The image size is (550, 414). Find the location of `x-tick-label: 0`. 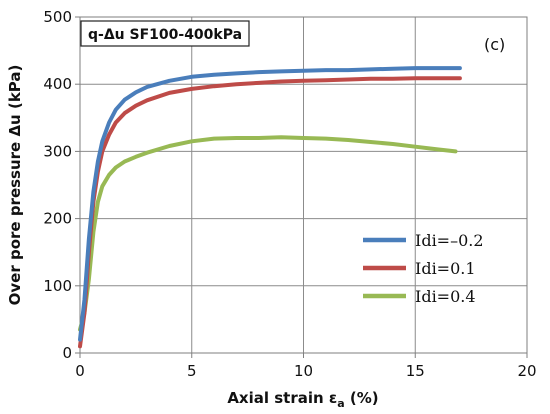

x-tick-label: 0 is located at coordinates (80, 371).